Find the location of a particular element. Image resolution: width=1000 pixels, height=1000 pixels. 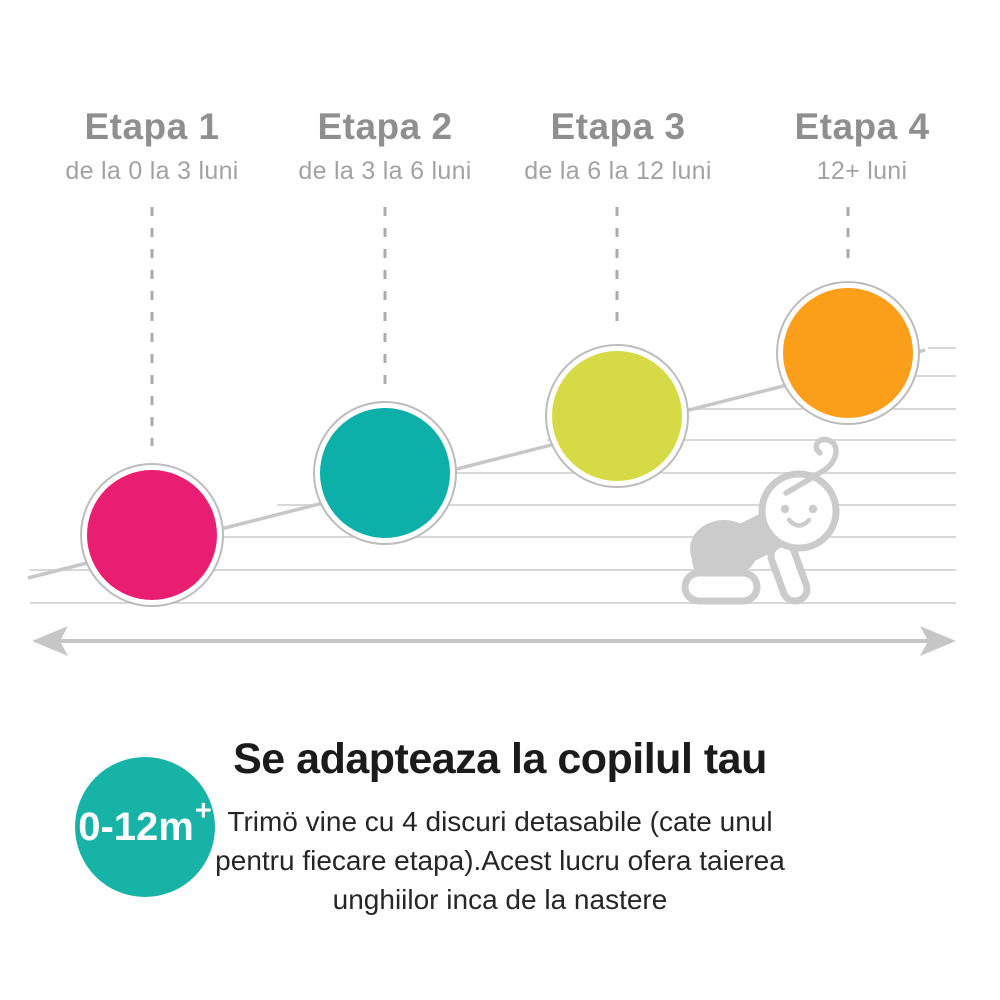

stage-3-header: Etapa 3 de la 6 la 12 luni is located at coordinates (618, 146).